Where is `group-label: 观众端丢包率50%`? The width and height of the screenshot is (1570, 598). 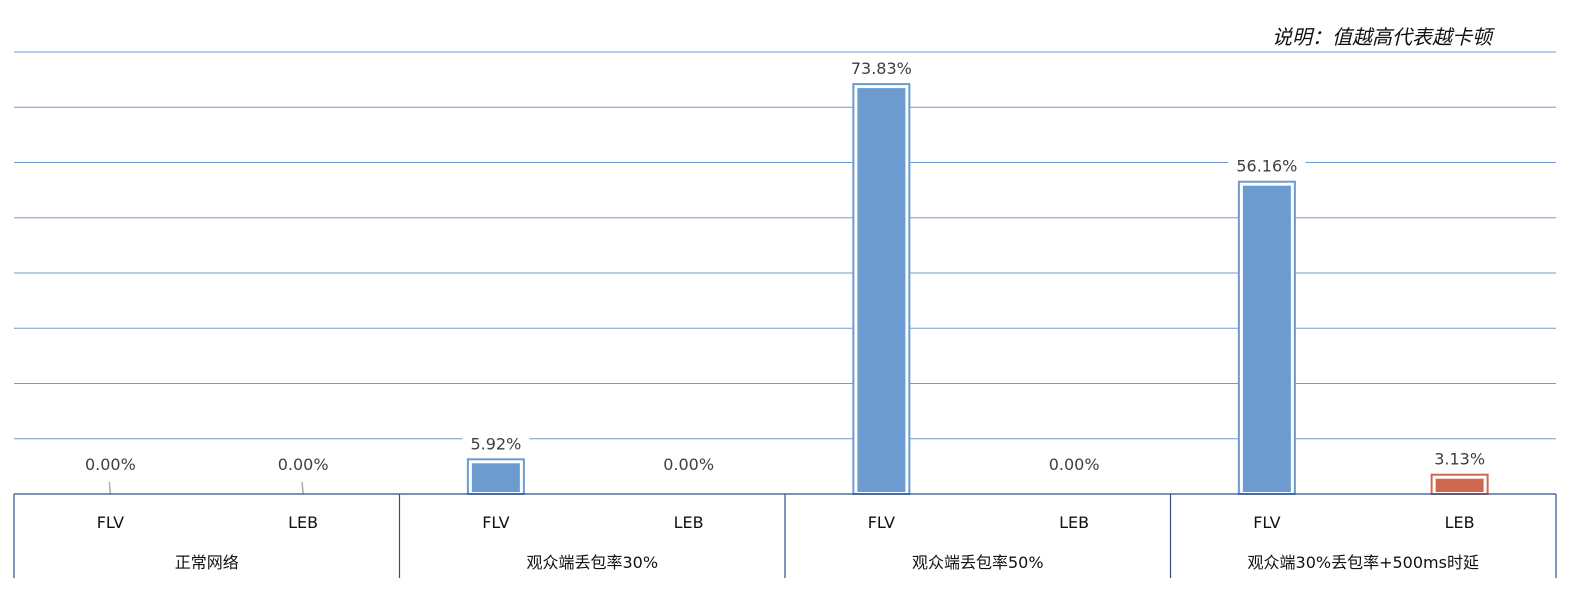
group-label: 观众端丢包率50% is located at coordinates (978, 562).